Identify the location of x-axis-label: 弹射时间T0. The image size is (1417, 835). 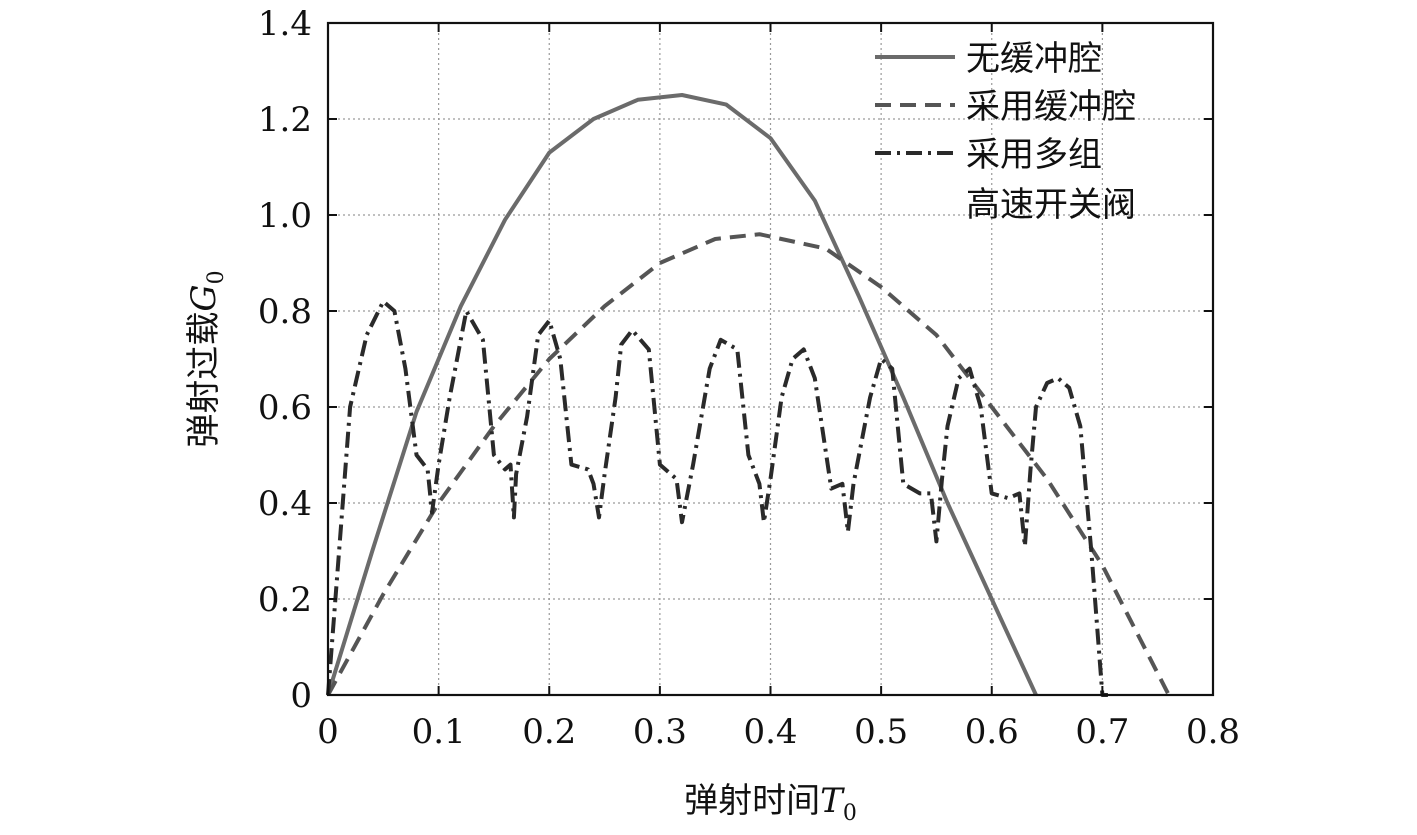
(770, 803).